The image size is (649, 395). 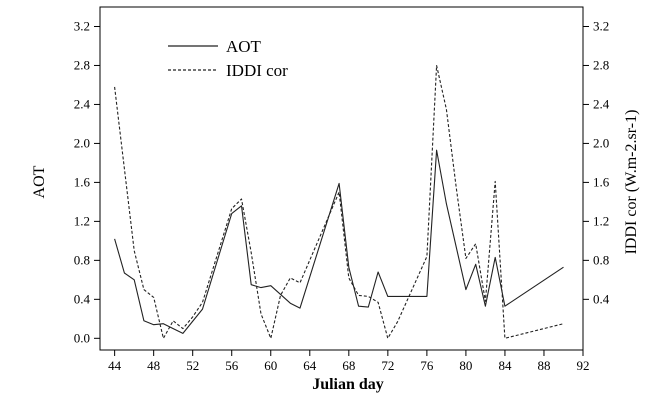 I want to click on y-right-tick-label: 1.2, so click(x=601, y=220).